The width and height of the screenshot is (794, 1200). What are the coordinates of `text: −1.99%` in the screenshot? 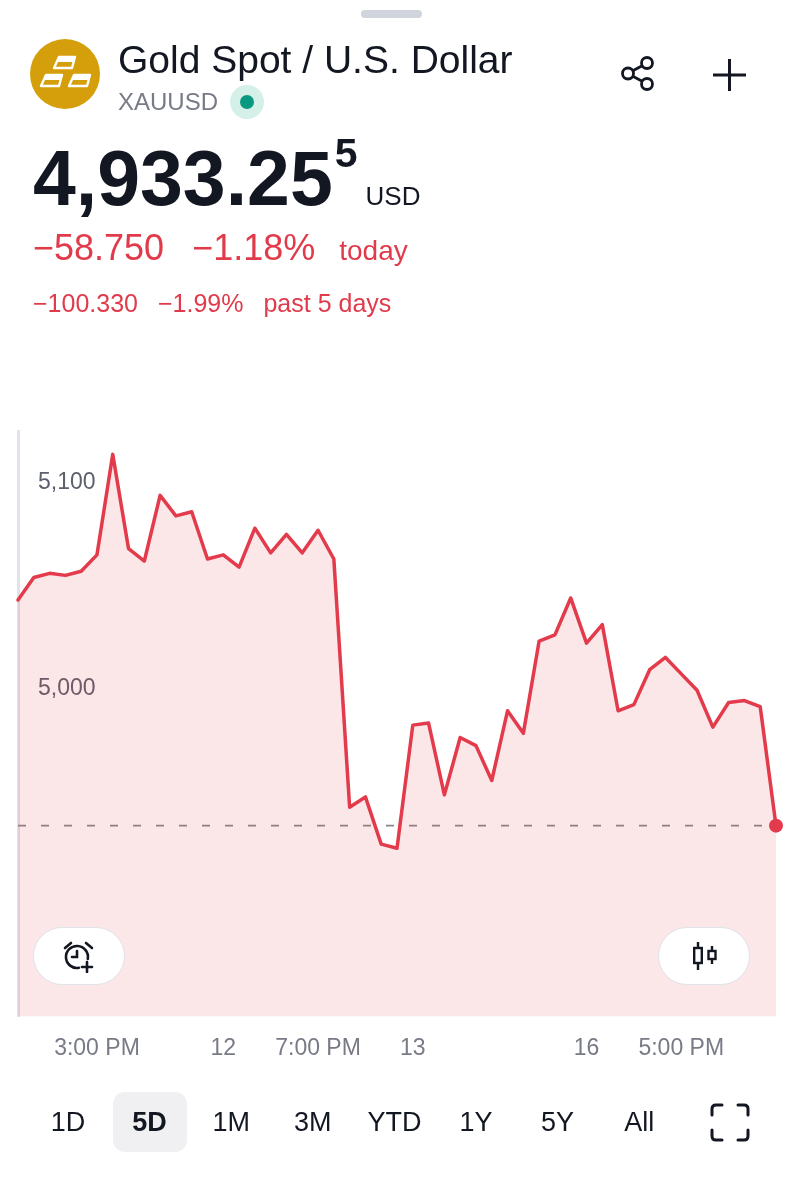 It's located at (200, 303).